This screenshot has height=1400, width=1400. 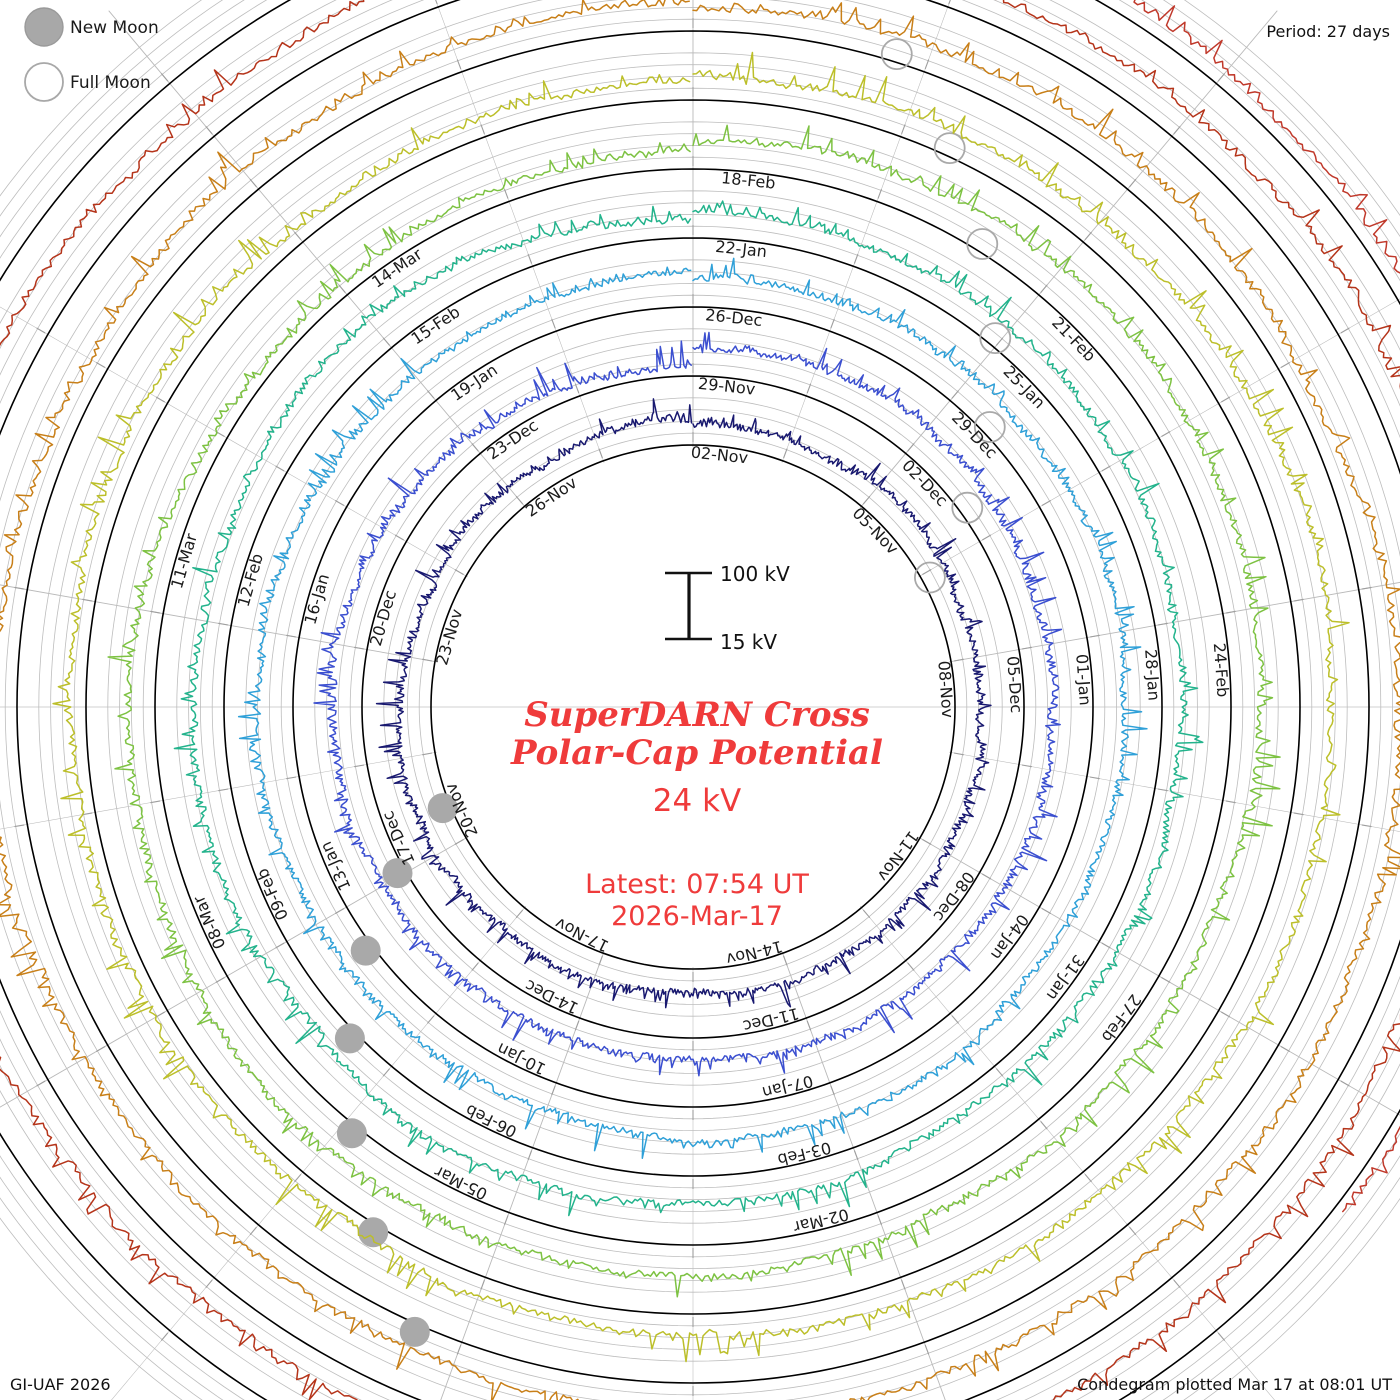 What do you see at coordinates (1010, 937) in the screenshot?
I see `ring-date-label: 04-Jan` at bounding box center [1010, 937].